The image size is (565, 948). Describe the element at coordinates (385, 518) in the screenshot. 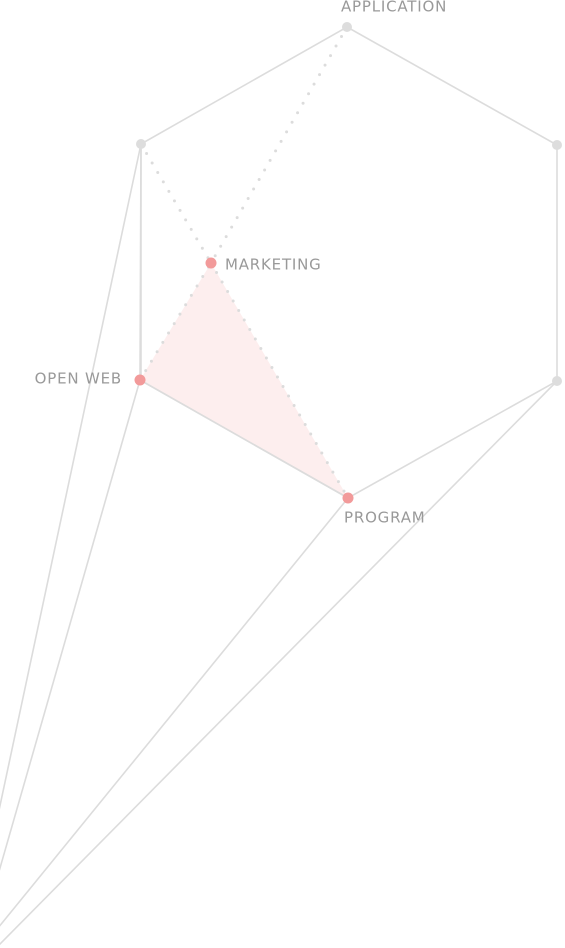

I see `node-label: PROGRAM` at that location.